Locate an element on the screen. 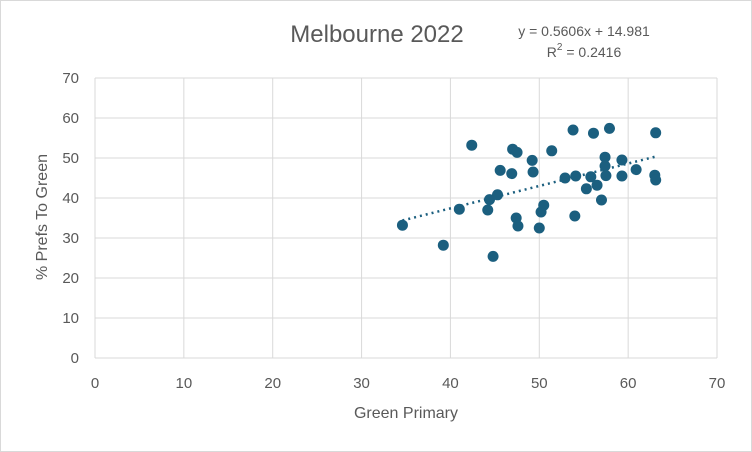 This screenshot has height=452, width=752. trendline is located at coordinates (529, 188).